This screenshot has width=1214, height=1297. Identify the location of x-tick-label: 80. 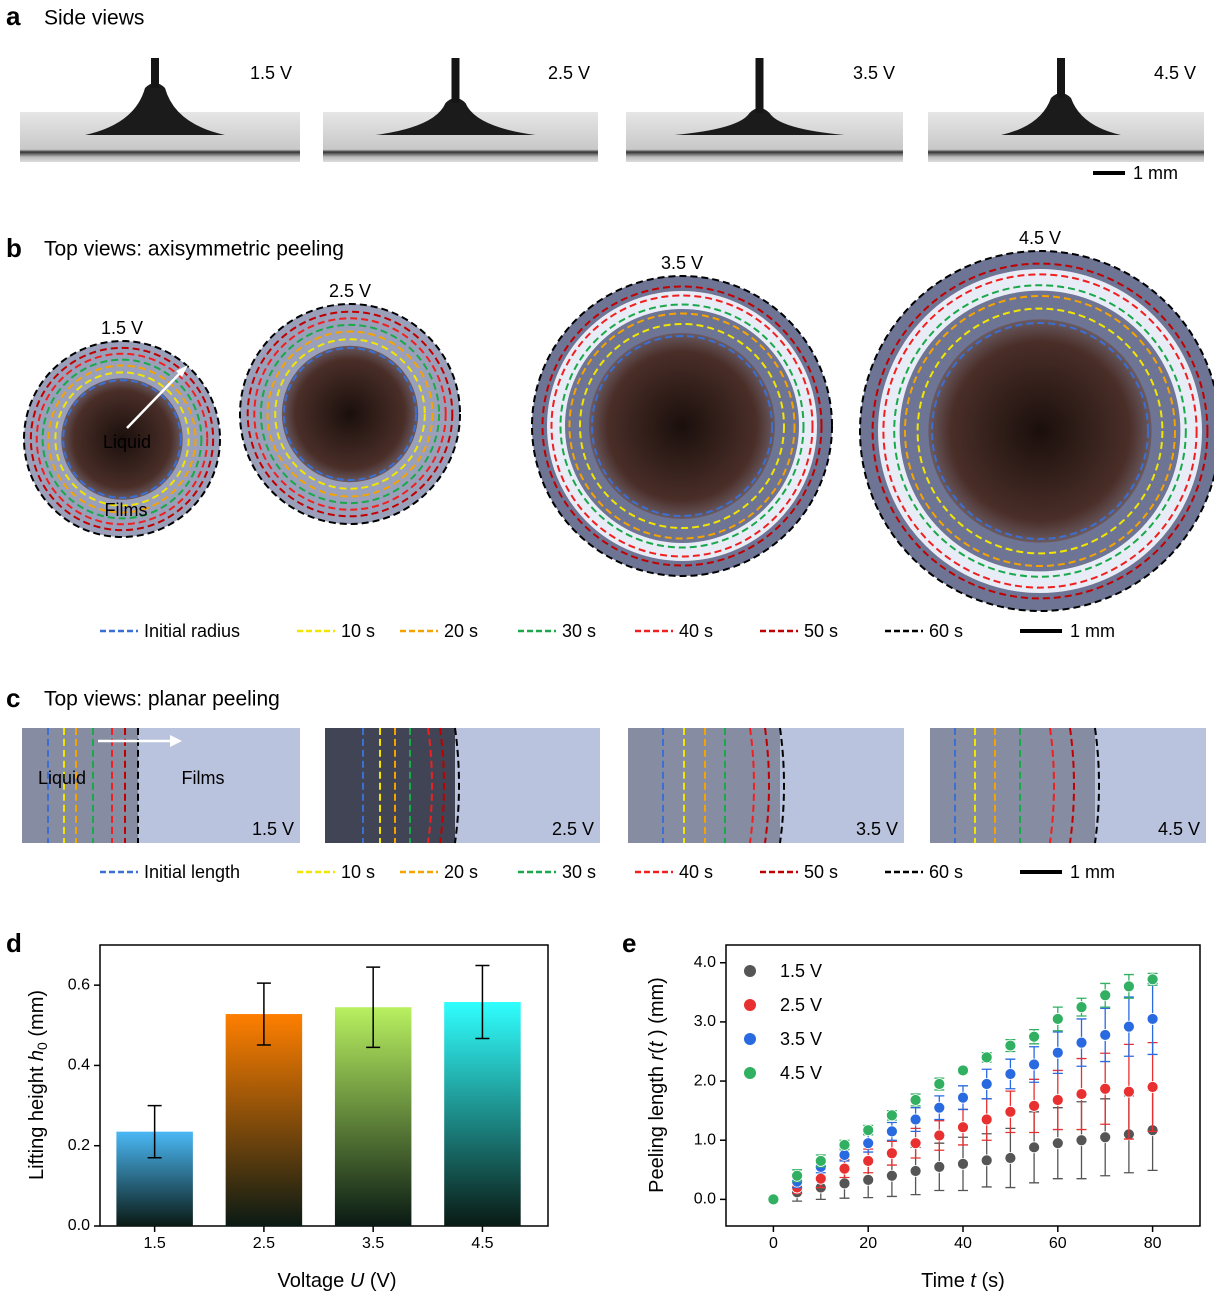
(1153, 1243).